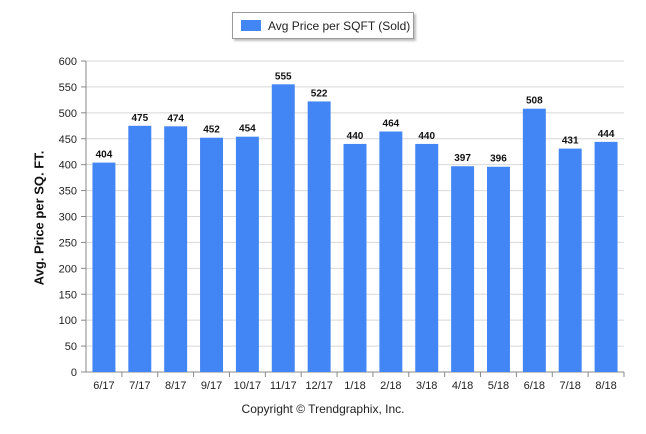 The width and height of the screenshot is (646, 434). Describe the element at coordinates (139, 118) in the screenshot. I see `data-label: 475` at that location.